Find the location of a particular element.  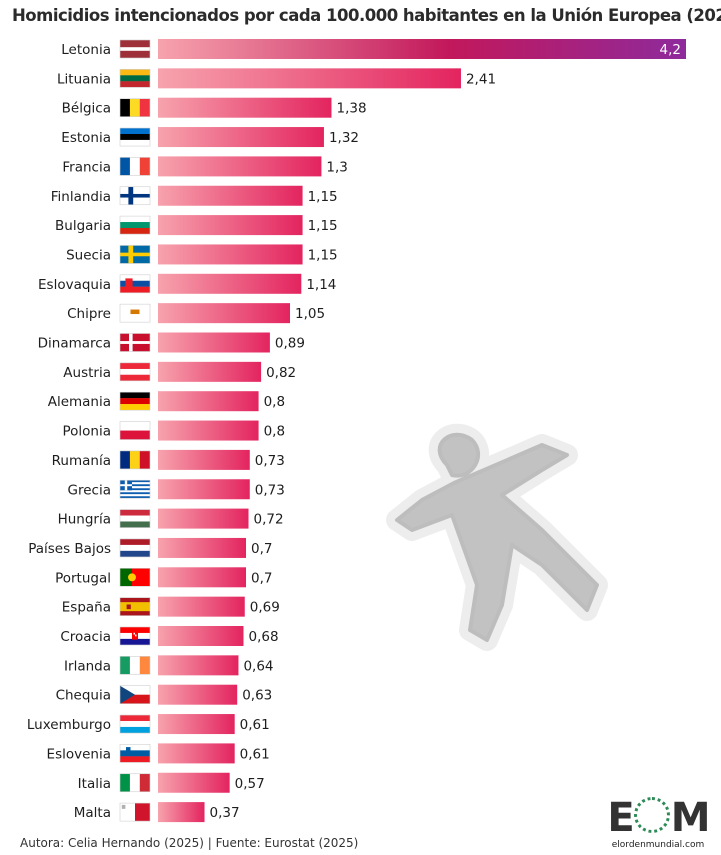

country-label: Hungría is located at coordinates (84, 520).